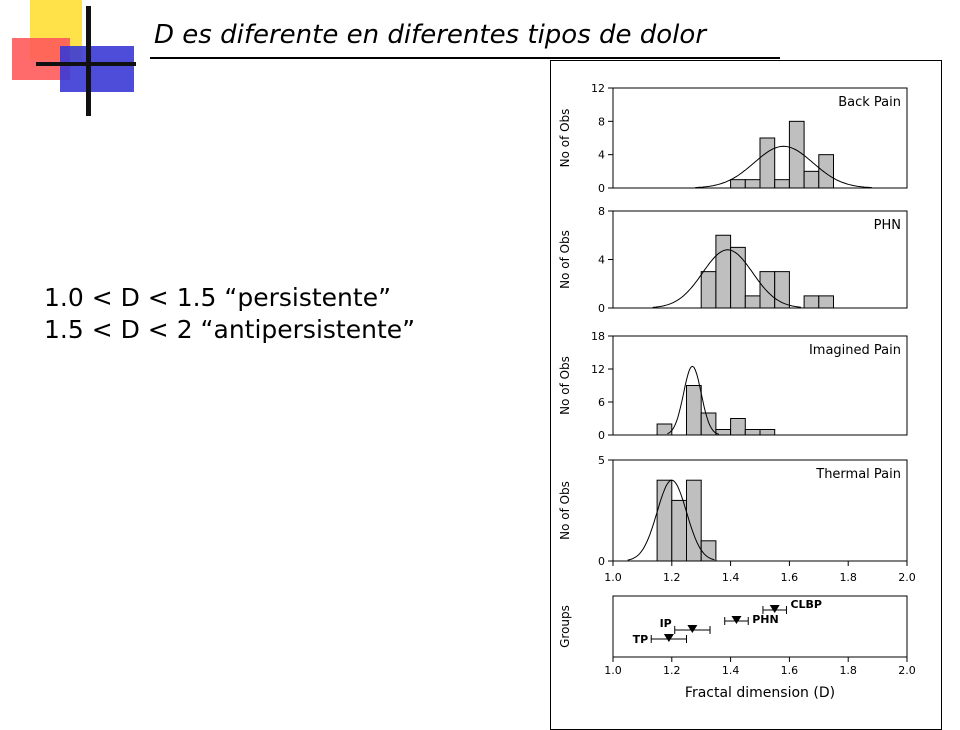 This screenshot has width=960, height=730. I want to click on logo-horizontal-bar, so click(86, 64).